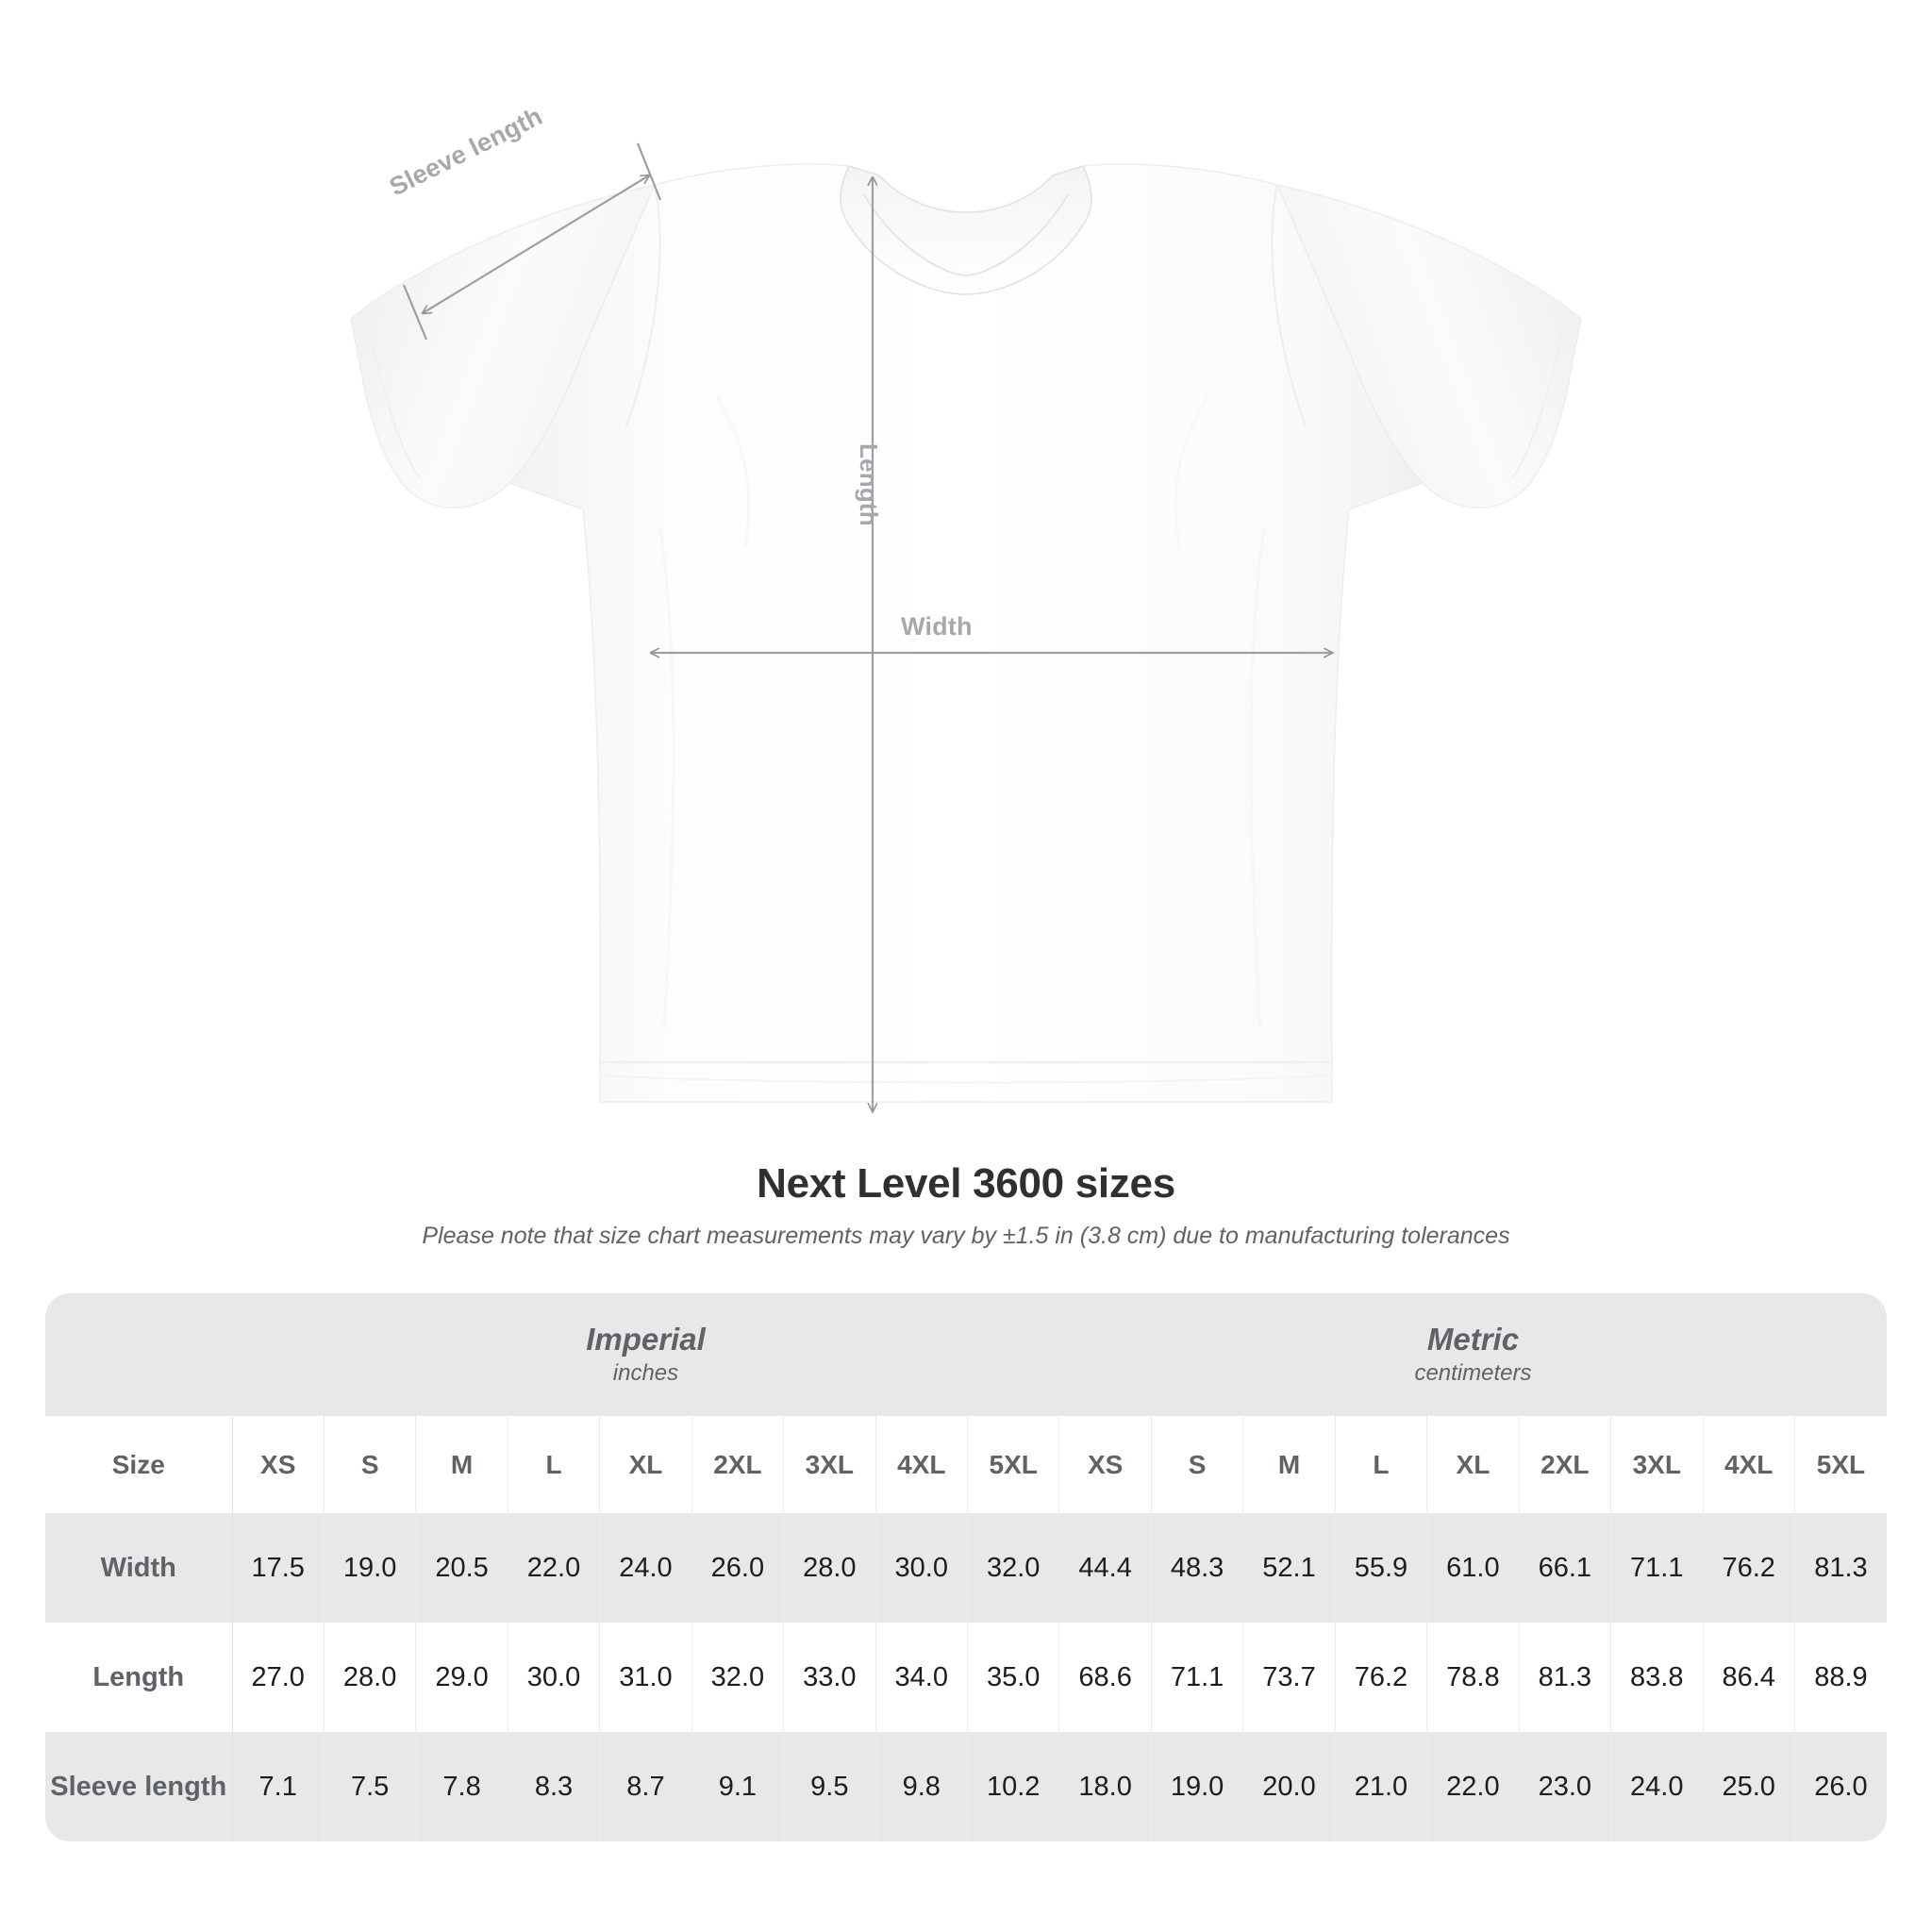  What do you see at coordinates (1013, 1787) in the screenshot?
I see `cell-sleeve-imperial-5xl: 10.2` at bounding box center [1013, 1787].